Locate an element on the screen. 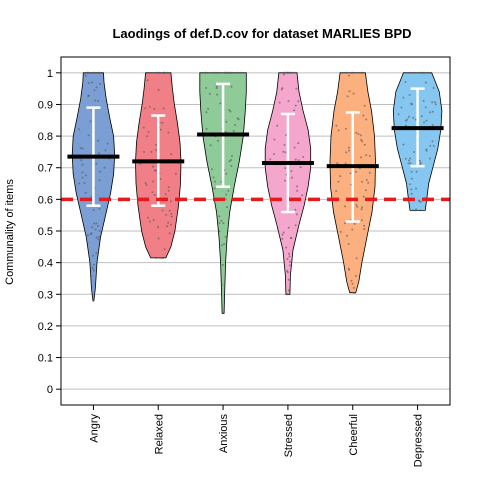  x-tick-label-angry: Angry is located at coordinates (94, 428).